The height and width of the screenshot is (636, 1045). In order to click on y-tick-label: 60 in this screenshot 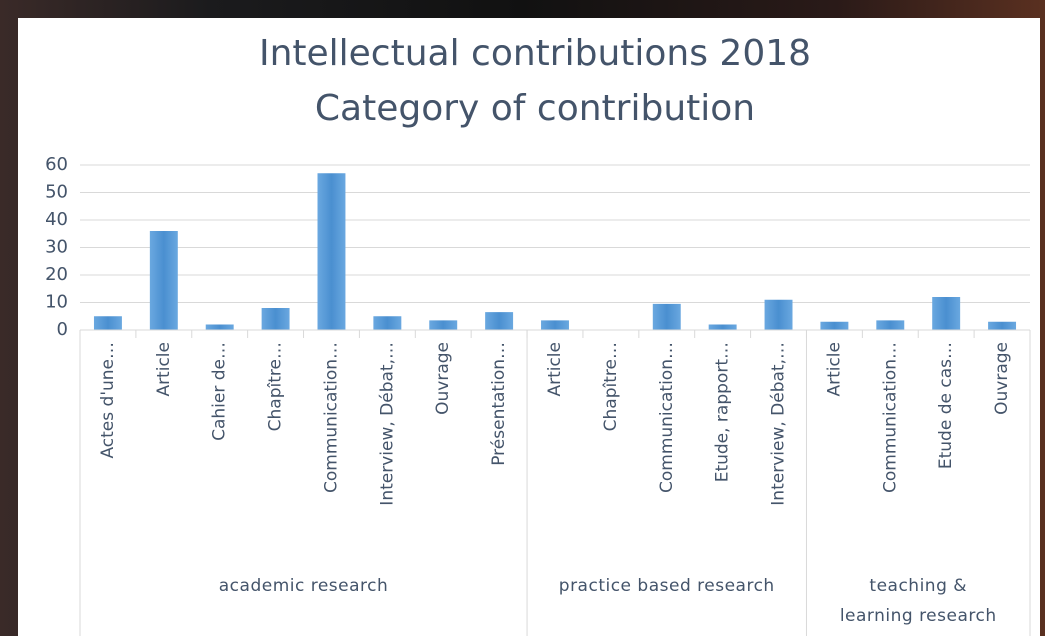, I will do `click(56, 164)`.